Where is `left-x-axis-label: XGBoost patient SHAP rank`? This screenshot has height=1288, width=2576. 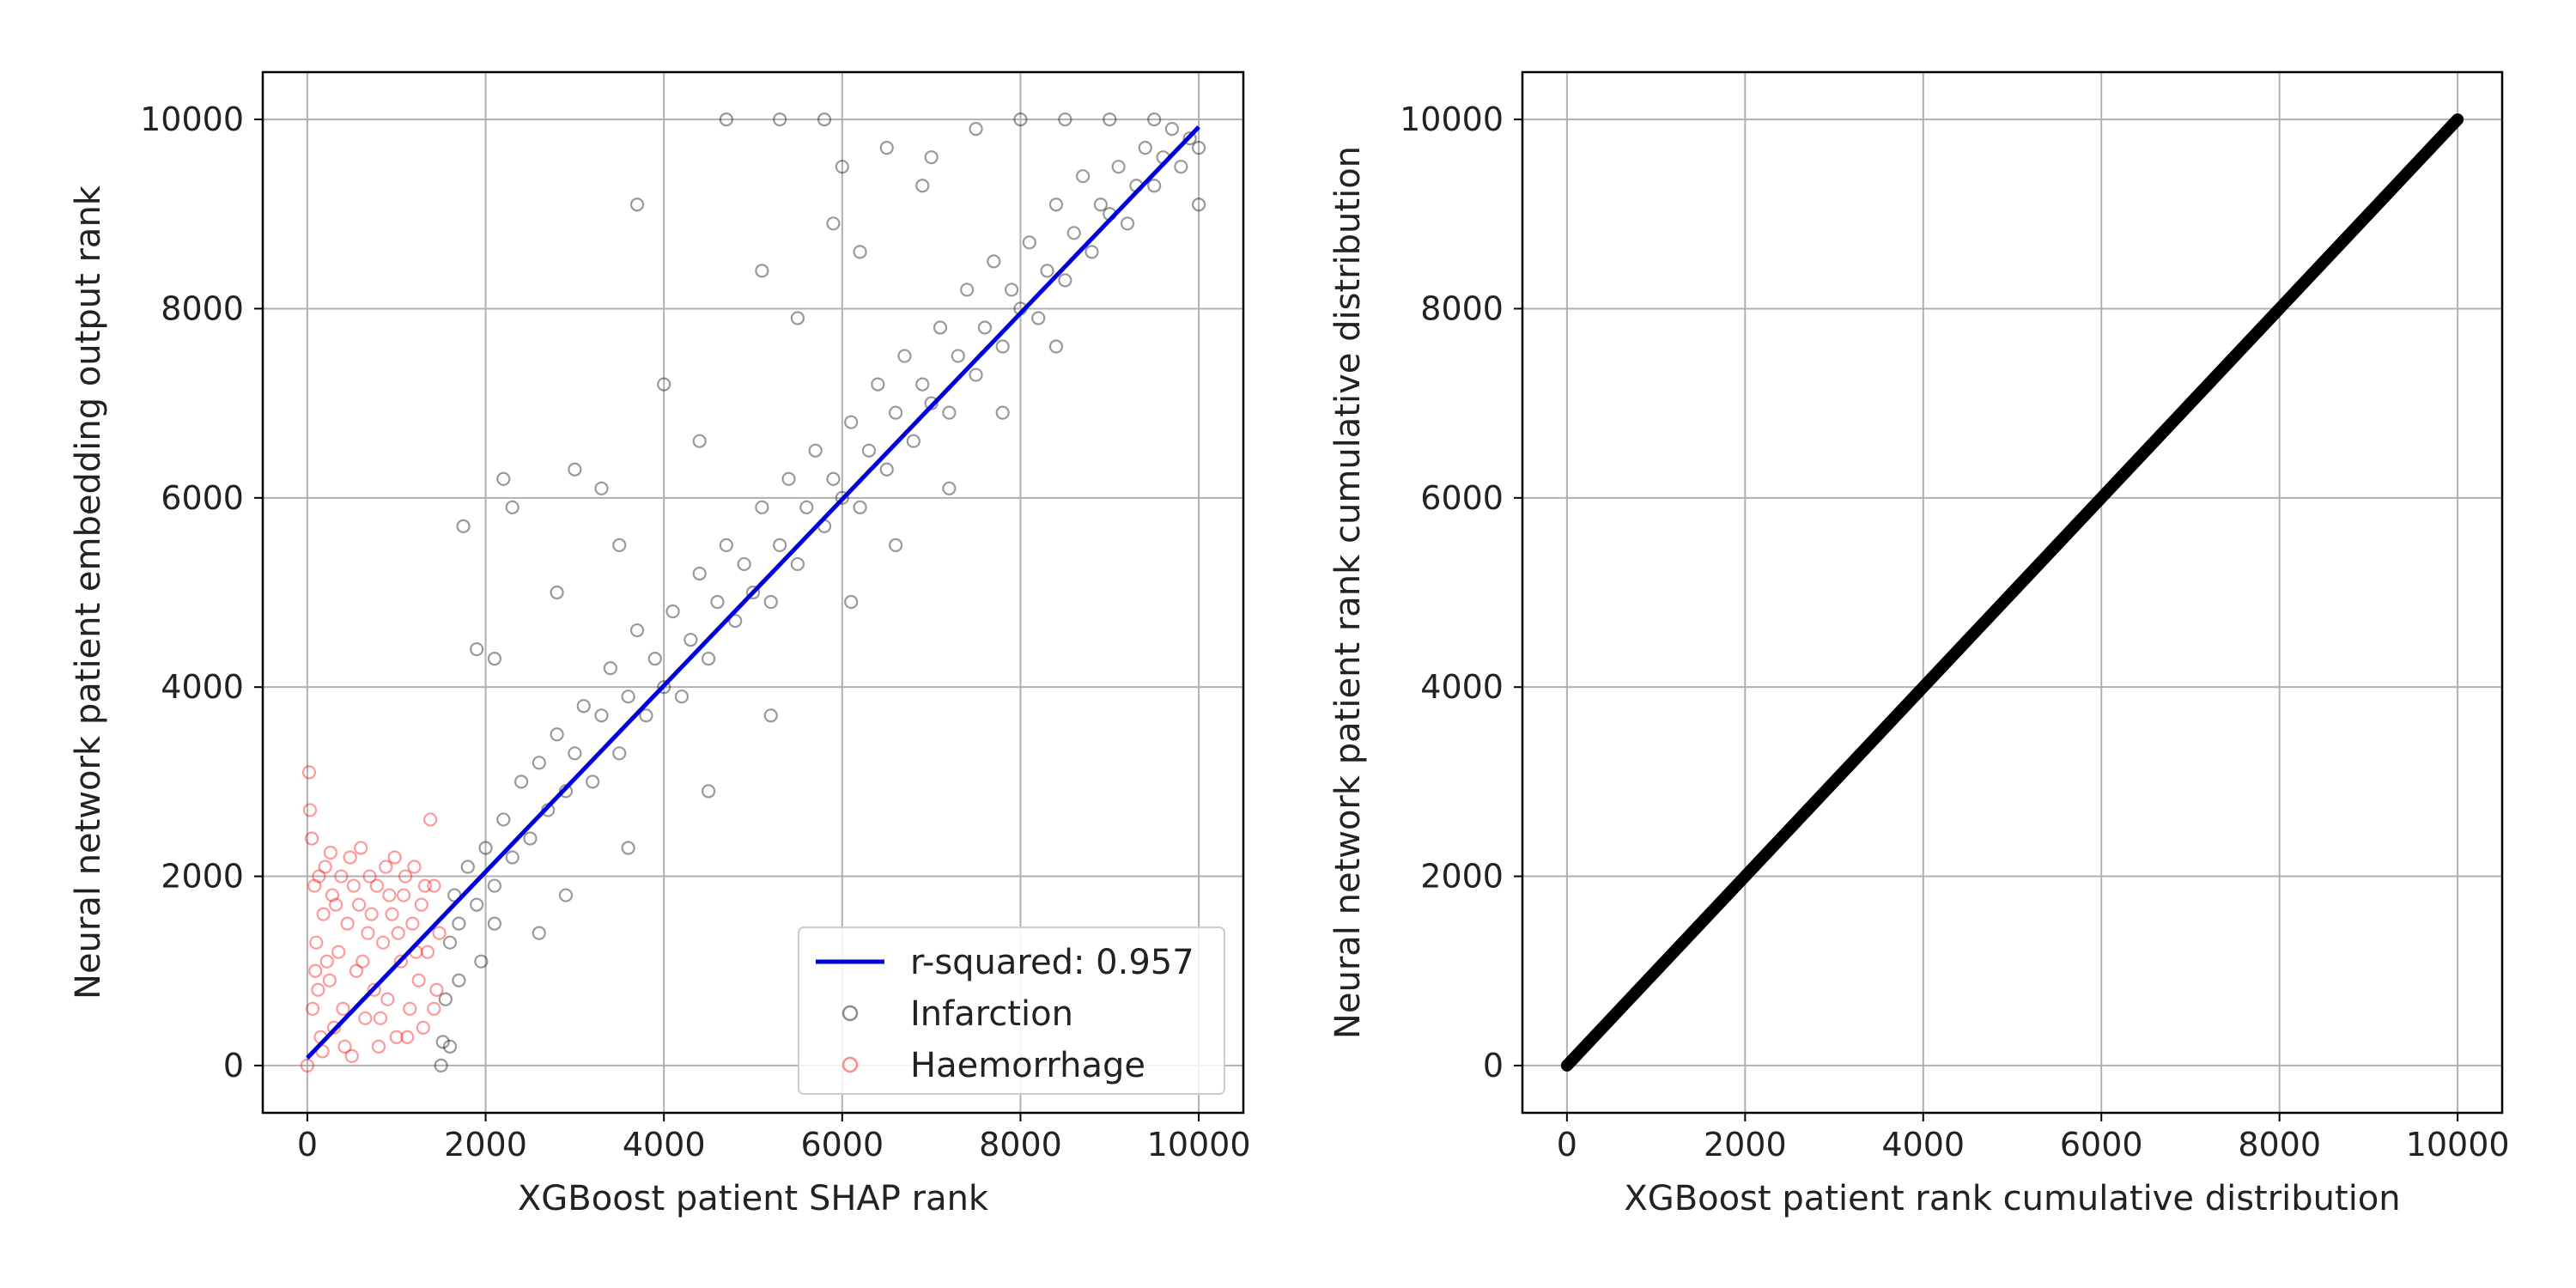
left-x-axis-label: XGBoost patient SHAP rank is located at coordinates (753, 1199).